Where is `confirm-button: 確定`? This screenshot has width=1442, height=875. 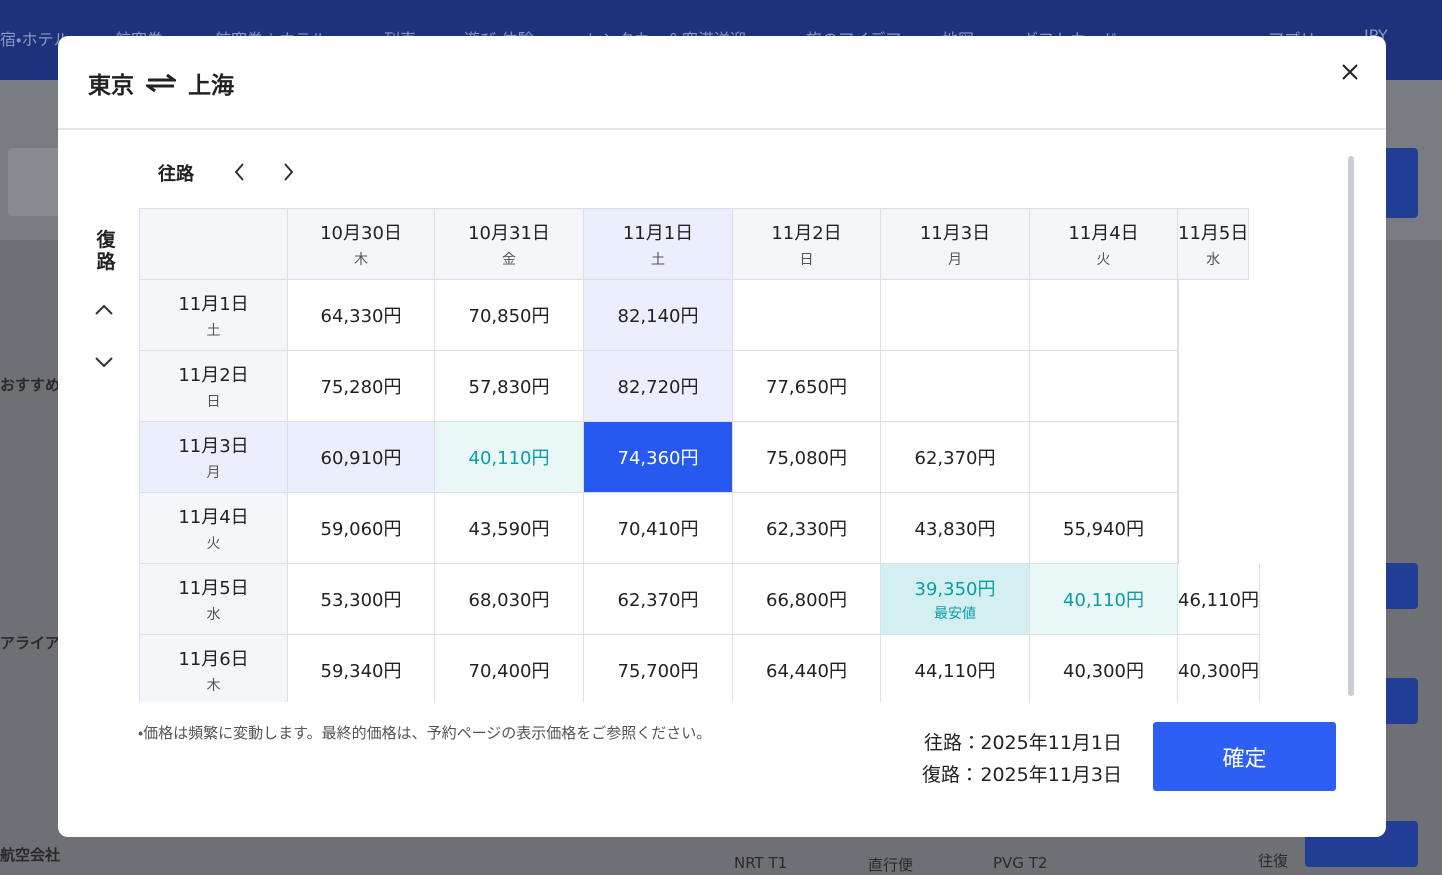 confirm-button: 確定 is located at coordinates (1244, 756).